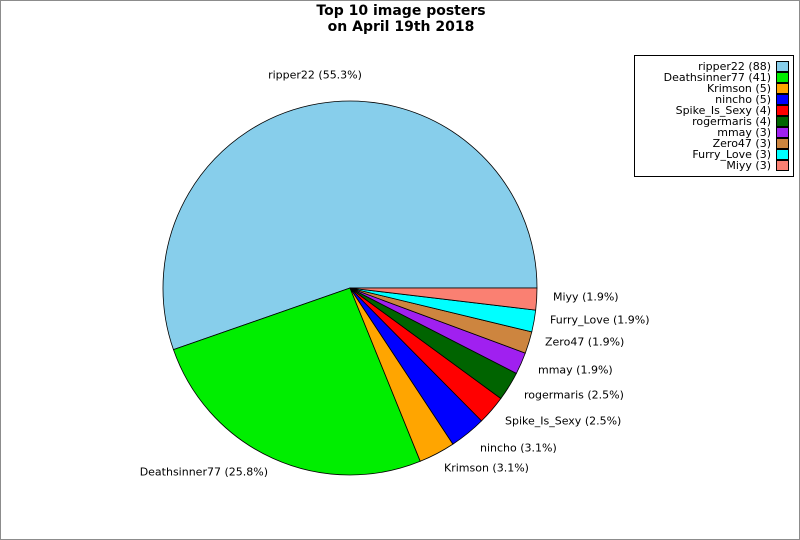 The height and width of the screenshot is (540, 800). I want to click on legend-row-Miyy: Miyy (3), so click(714, 165).